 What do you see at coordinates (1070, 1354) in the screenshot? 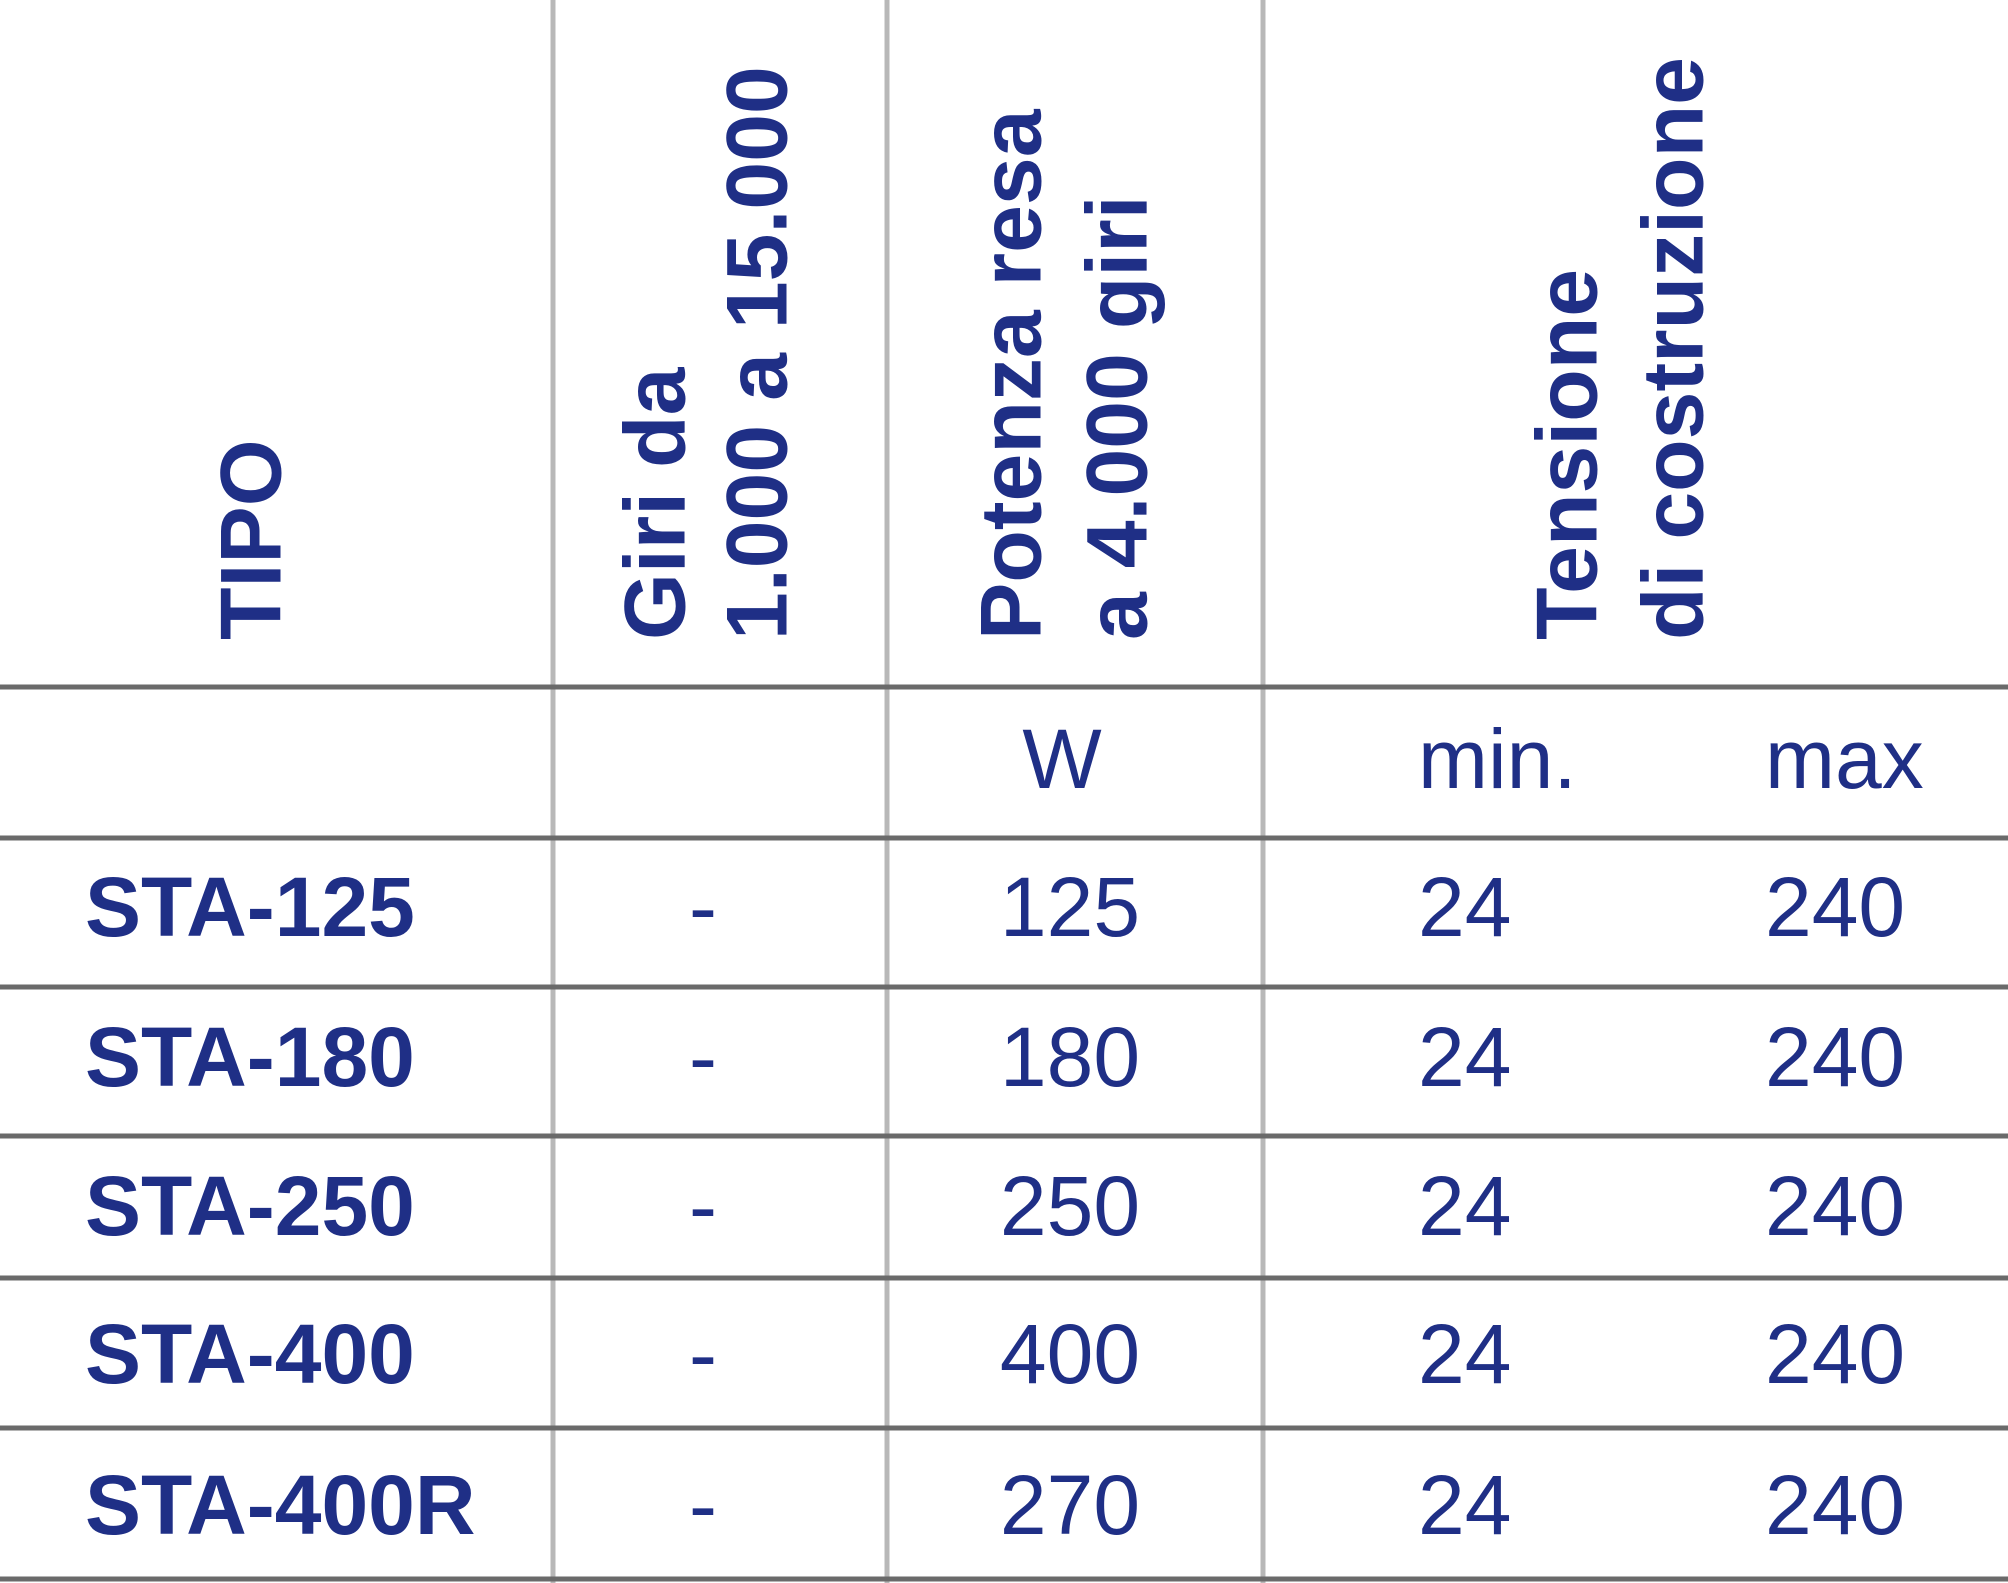
I see `power-cell: 400` at bounding box center [1070, 1354].